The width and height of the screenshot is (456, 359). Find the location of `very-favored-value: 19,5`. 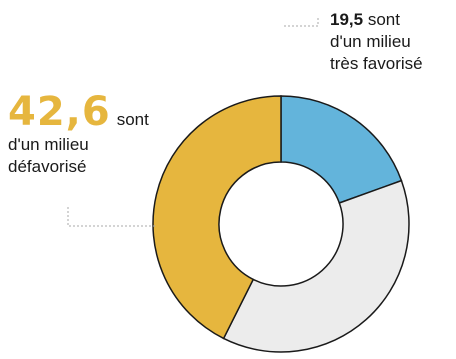

very-favored-value: 19,5 is located at coordinates (347, 19).